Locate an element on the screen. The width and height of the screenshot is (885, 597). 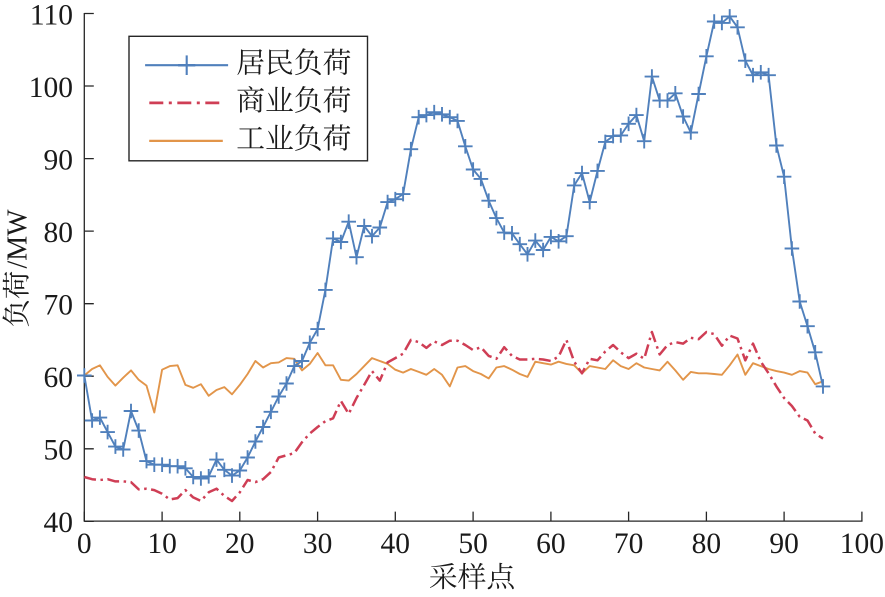
svg-text: 30 is located at coordinates (318, 544).